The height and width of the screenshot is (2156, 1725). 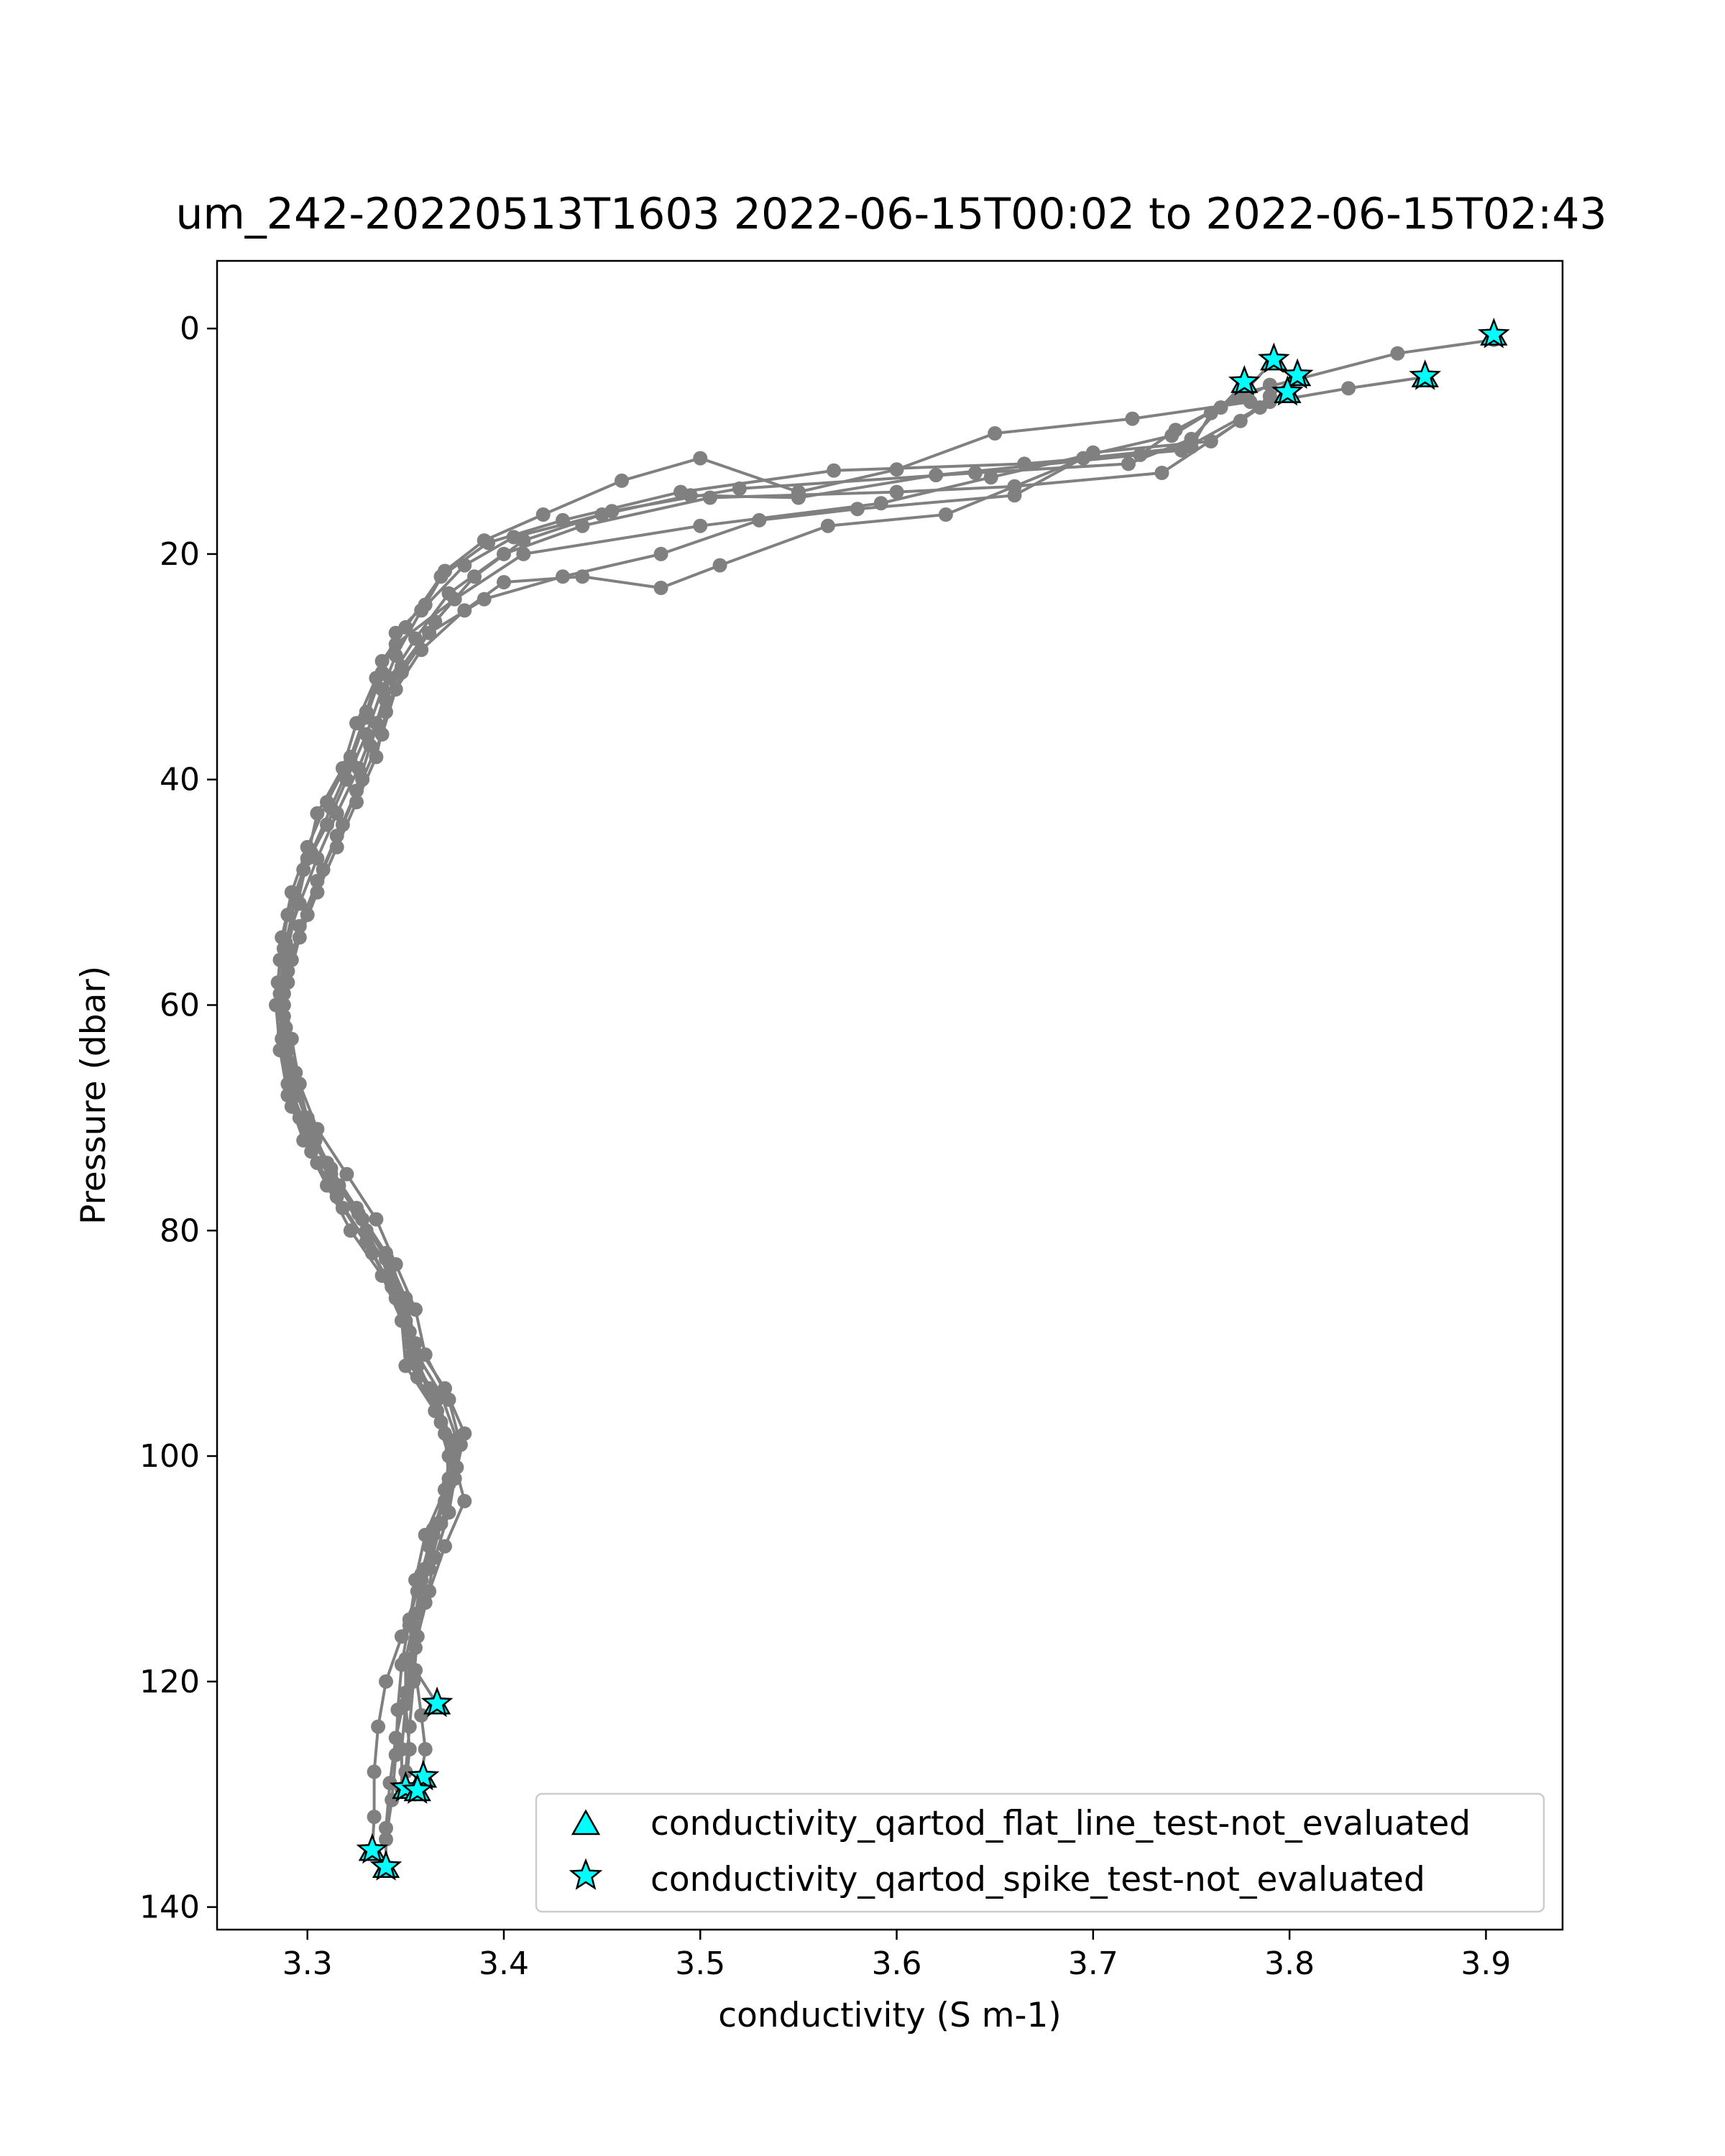 I want to click on x-tick-label: 3.4, so click(x=504, y=1964).